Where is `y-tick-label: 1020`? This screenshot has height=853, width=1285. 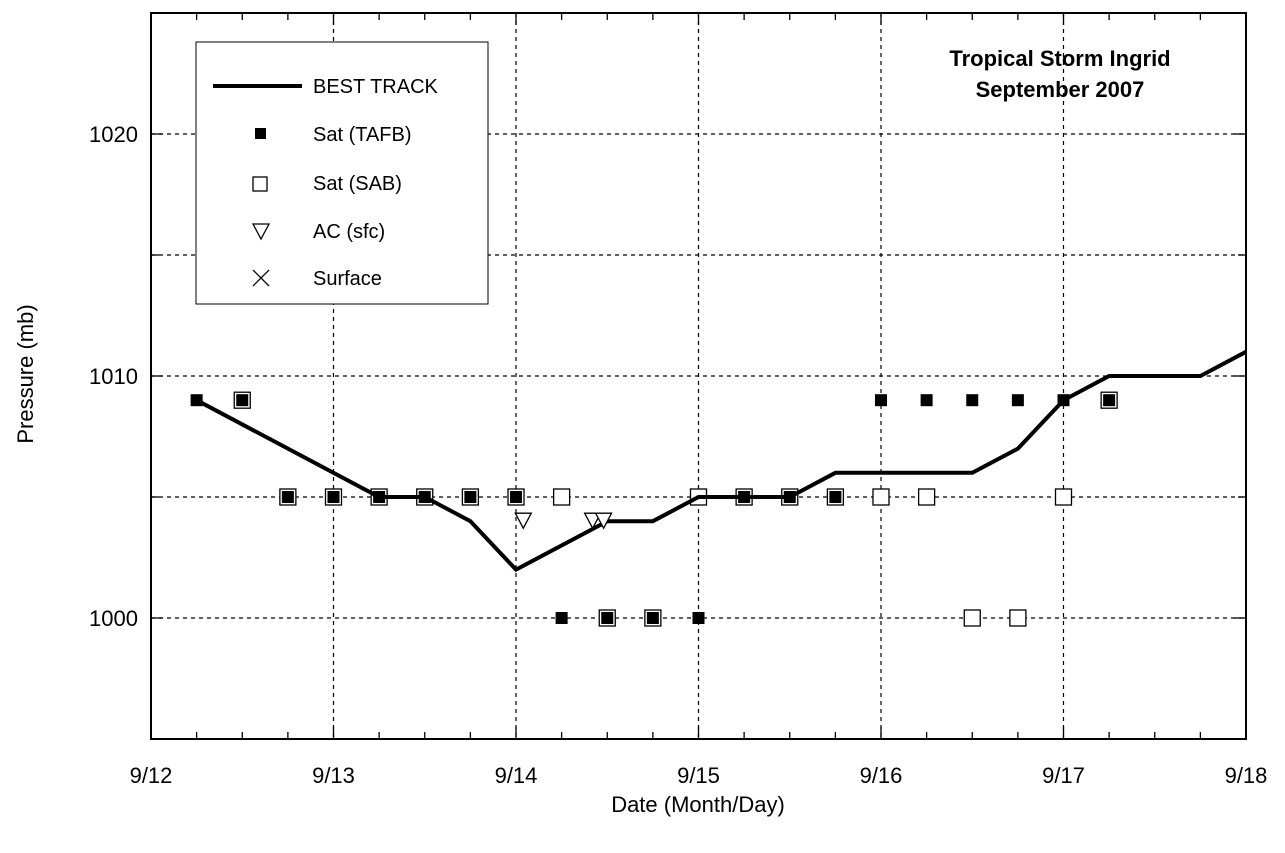
y-tick-label: 1020 is located at coordinates (113, 134).